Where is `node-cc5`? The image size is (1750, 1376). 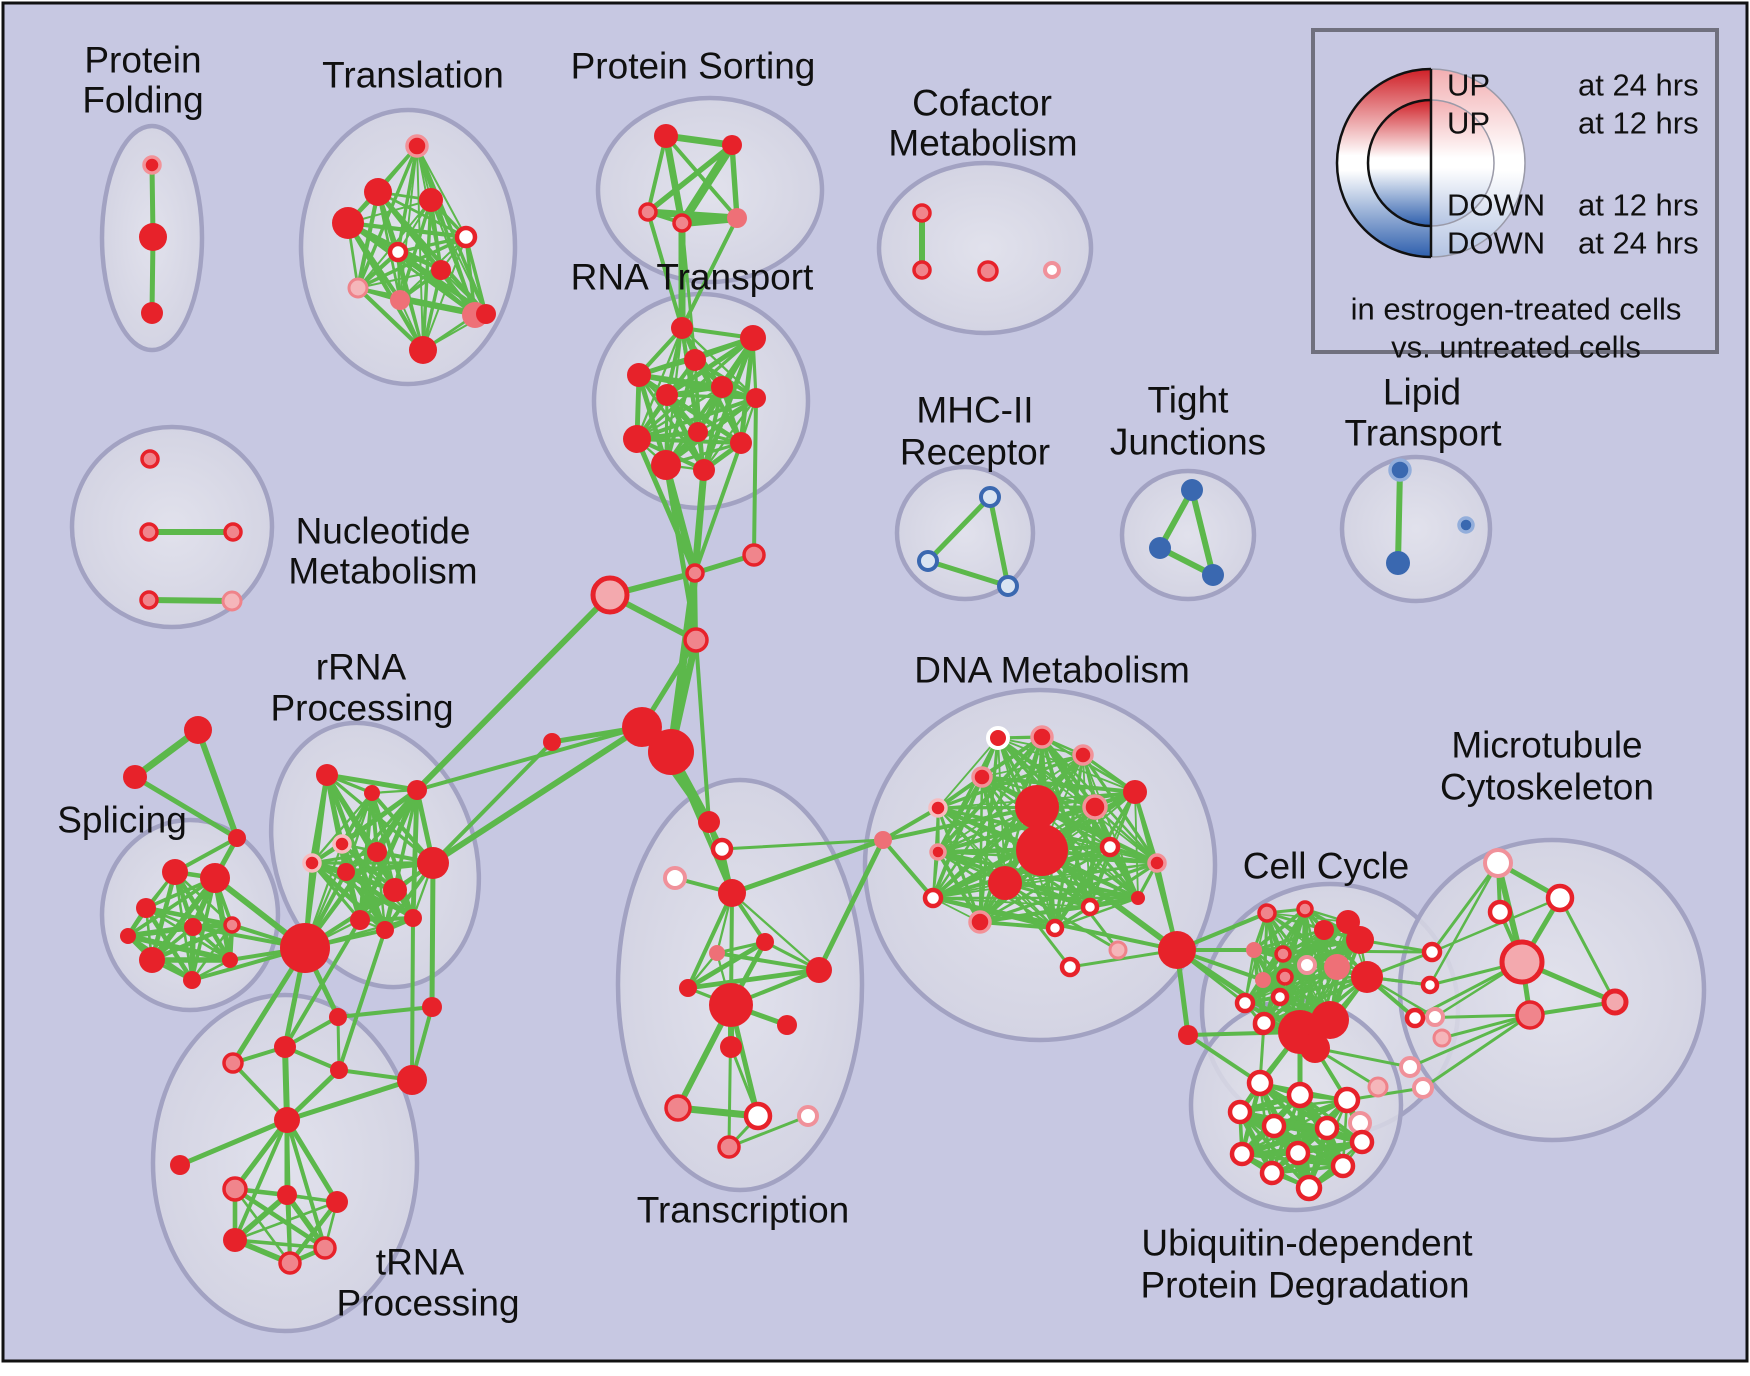 node-cc5 is located at coordinates (1324, 930).